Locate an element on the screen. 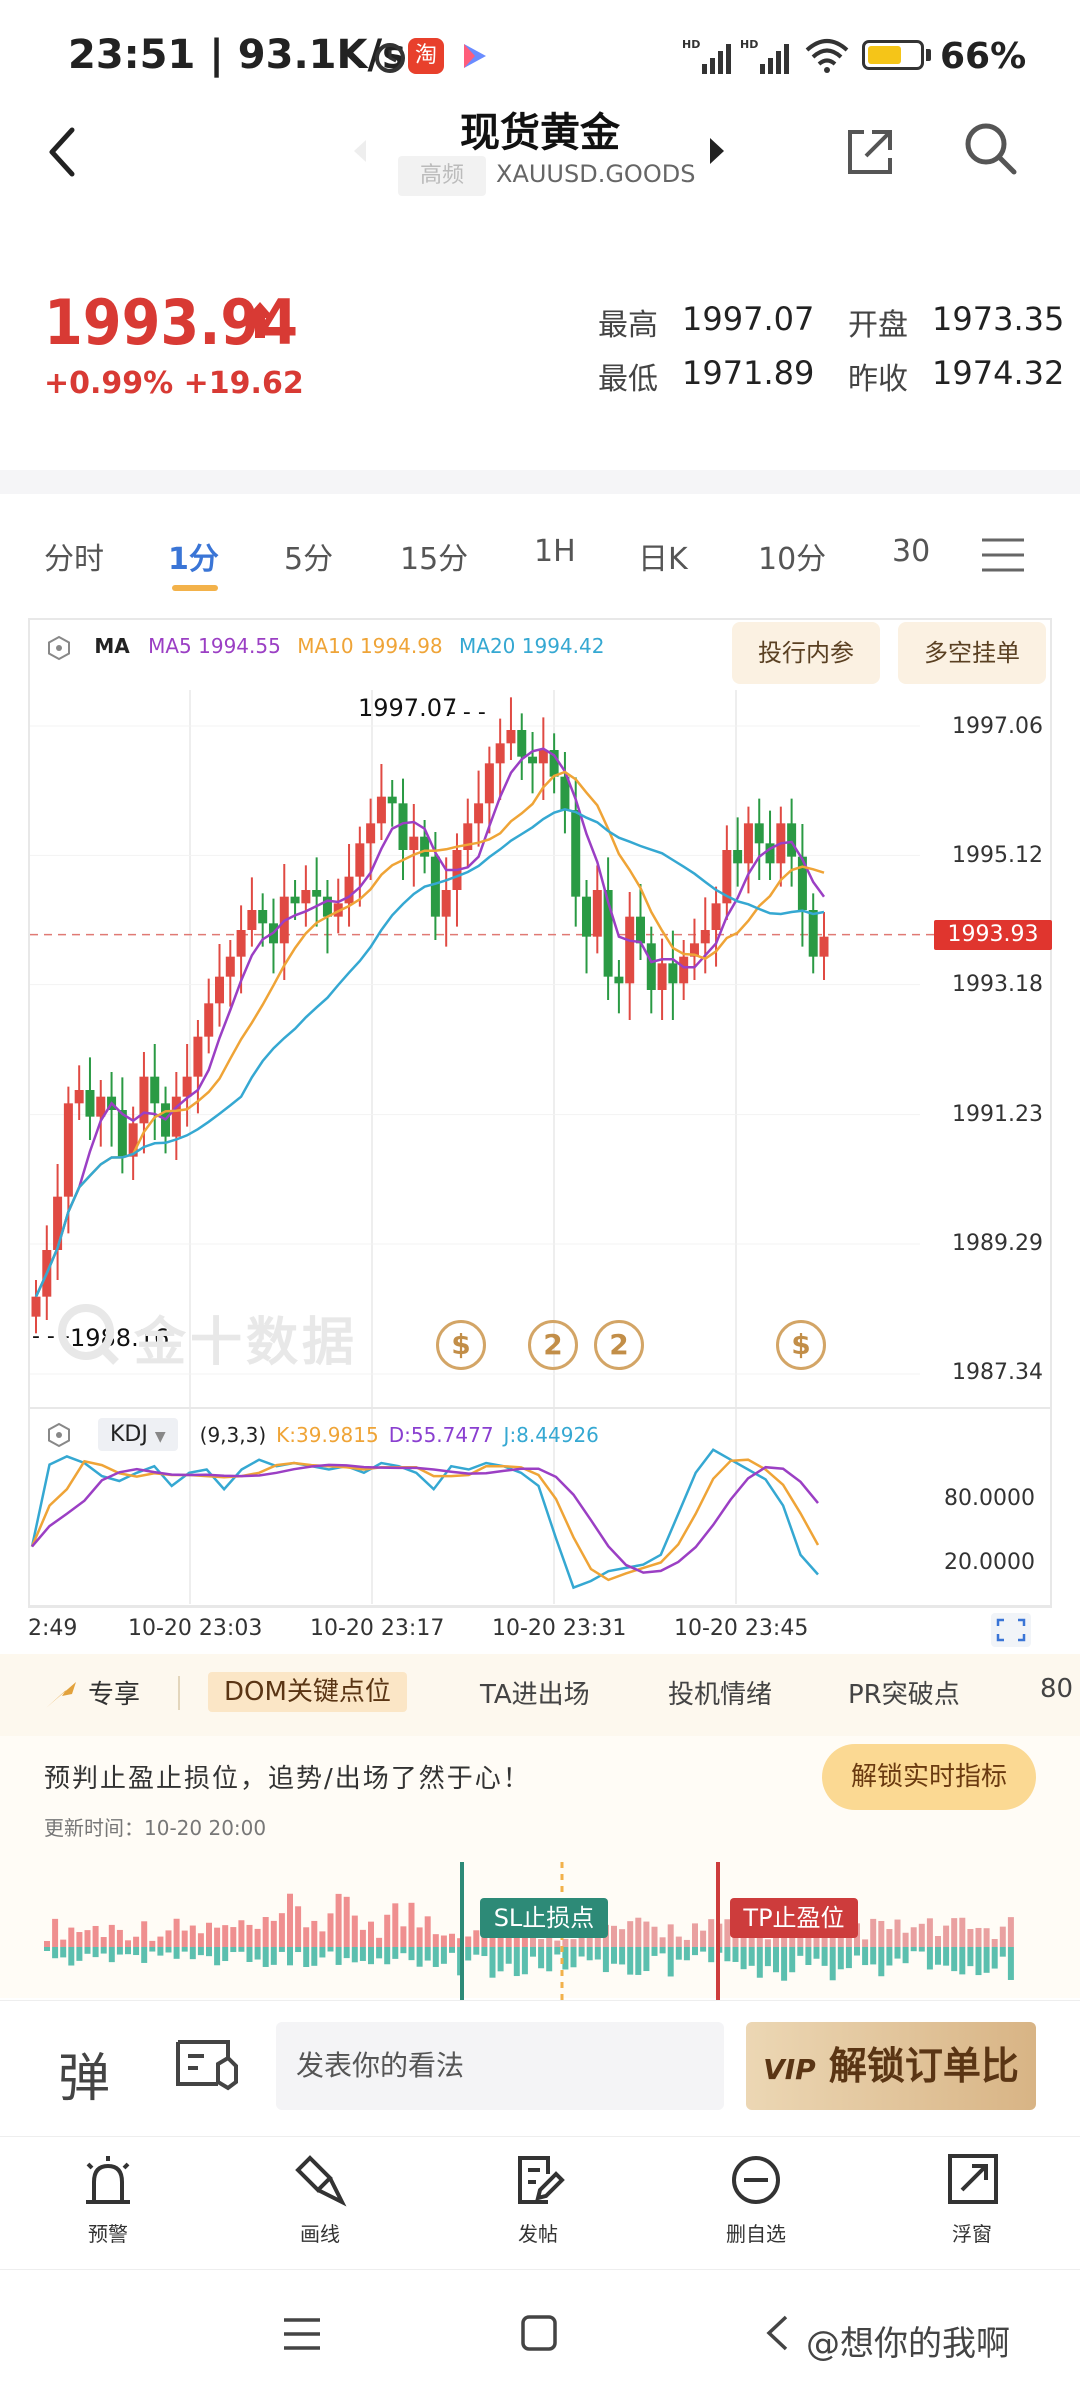  tab-30min: 30 is located at coordinates (911, 551).